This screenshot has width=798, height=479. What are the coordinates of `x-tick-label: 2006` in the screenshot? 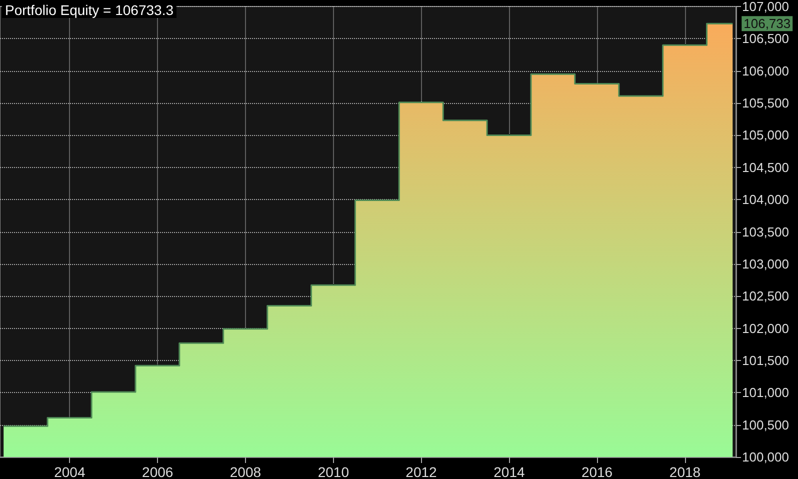 It's located at (158, 471).